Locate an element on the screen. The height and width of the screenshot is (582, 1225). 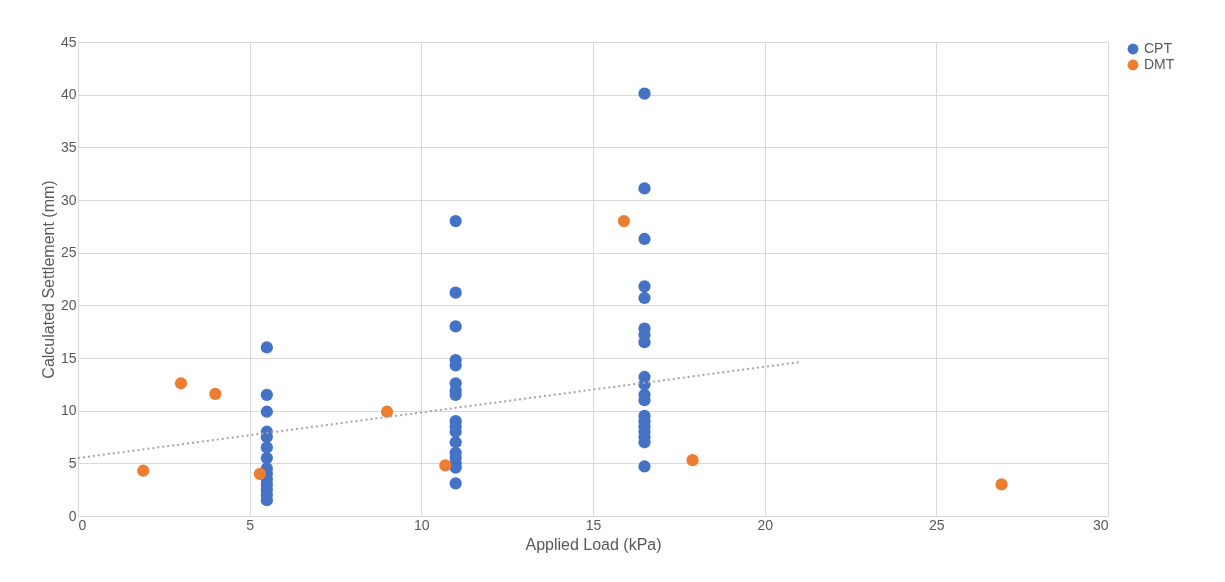
x-tick-label: 10 is located at coordinates (422, 524).